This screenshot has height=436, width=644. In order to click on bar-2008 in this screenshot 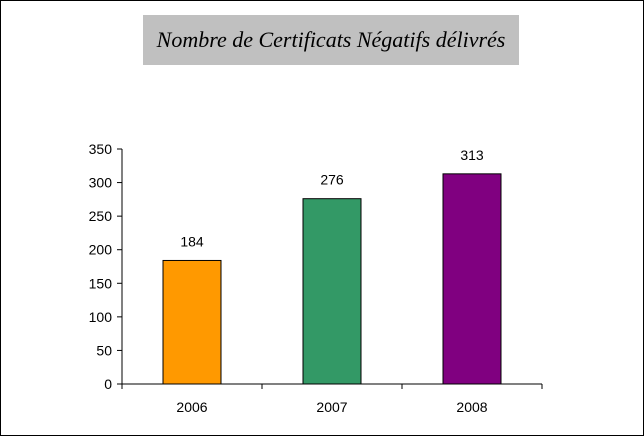, I will do `click(472, 279)`.